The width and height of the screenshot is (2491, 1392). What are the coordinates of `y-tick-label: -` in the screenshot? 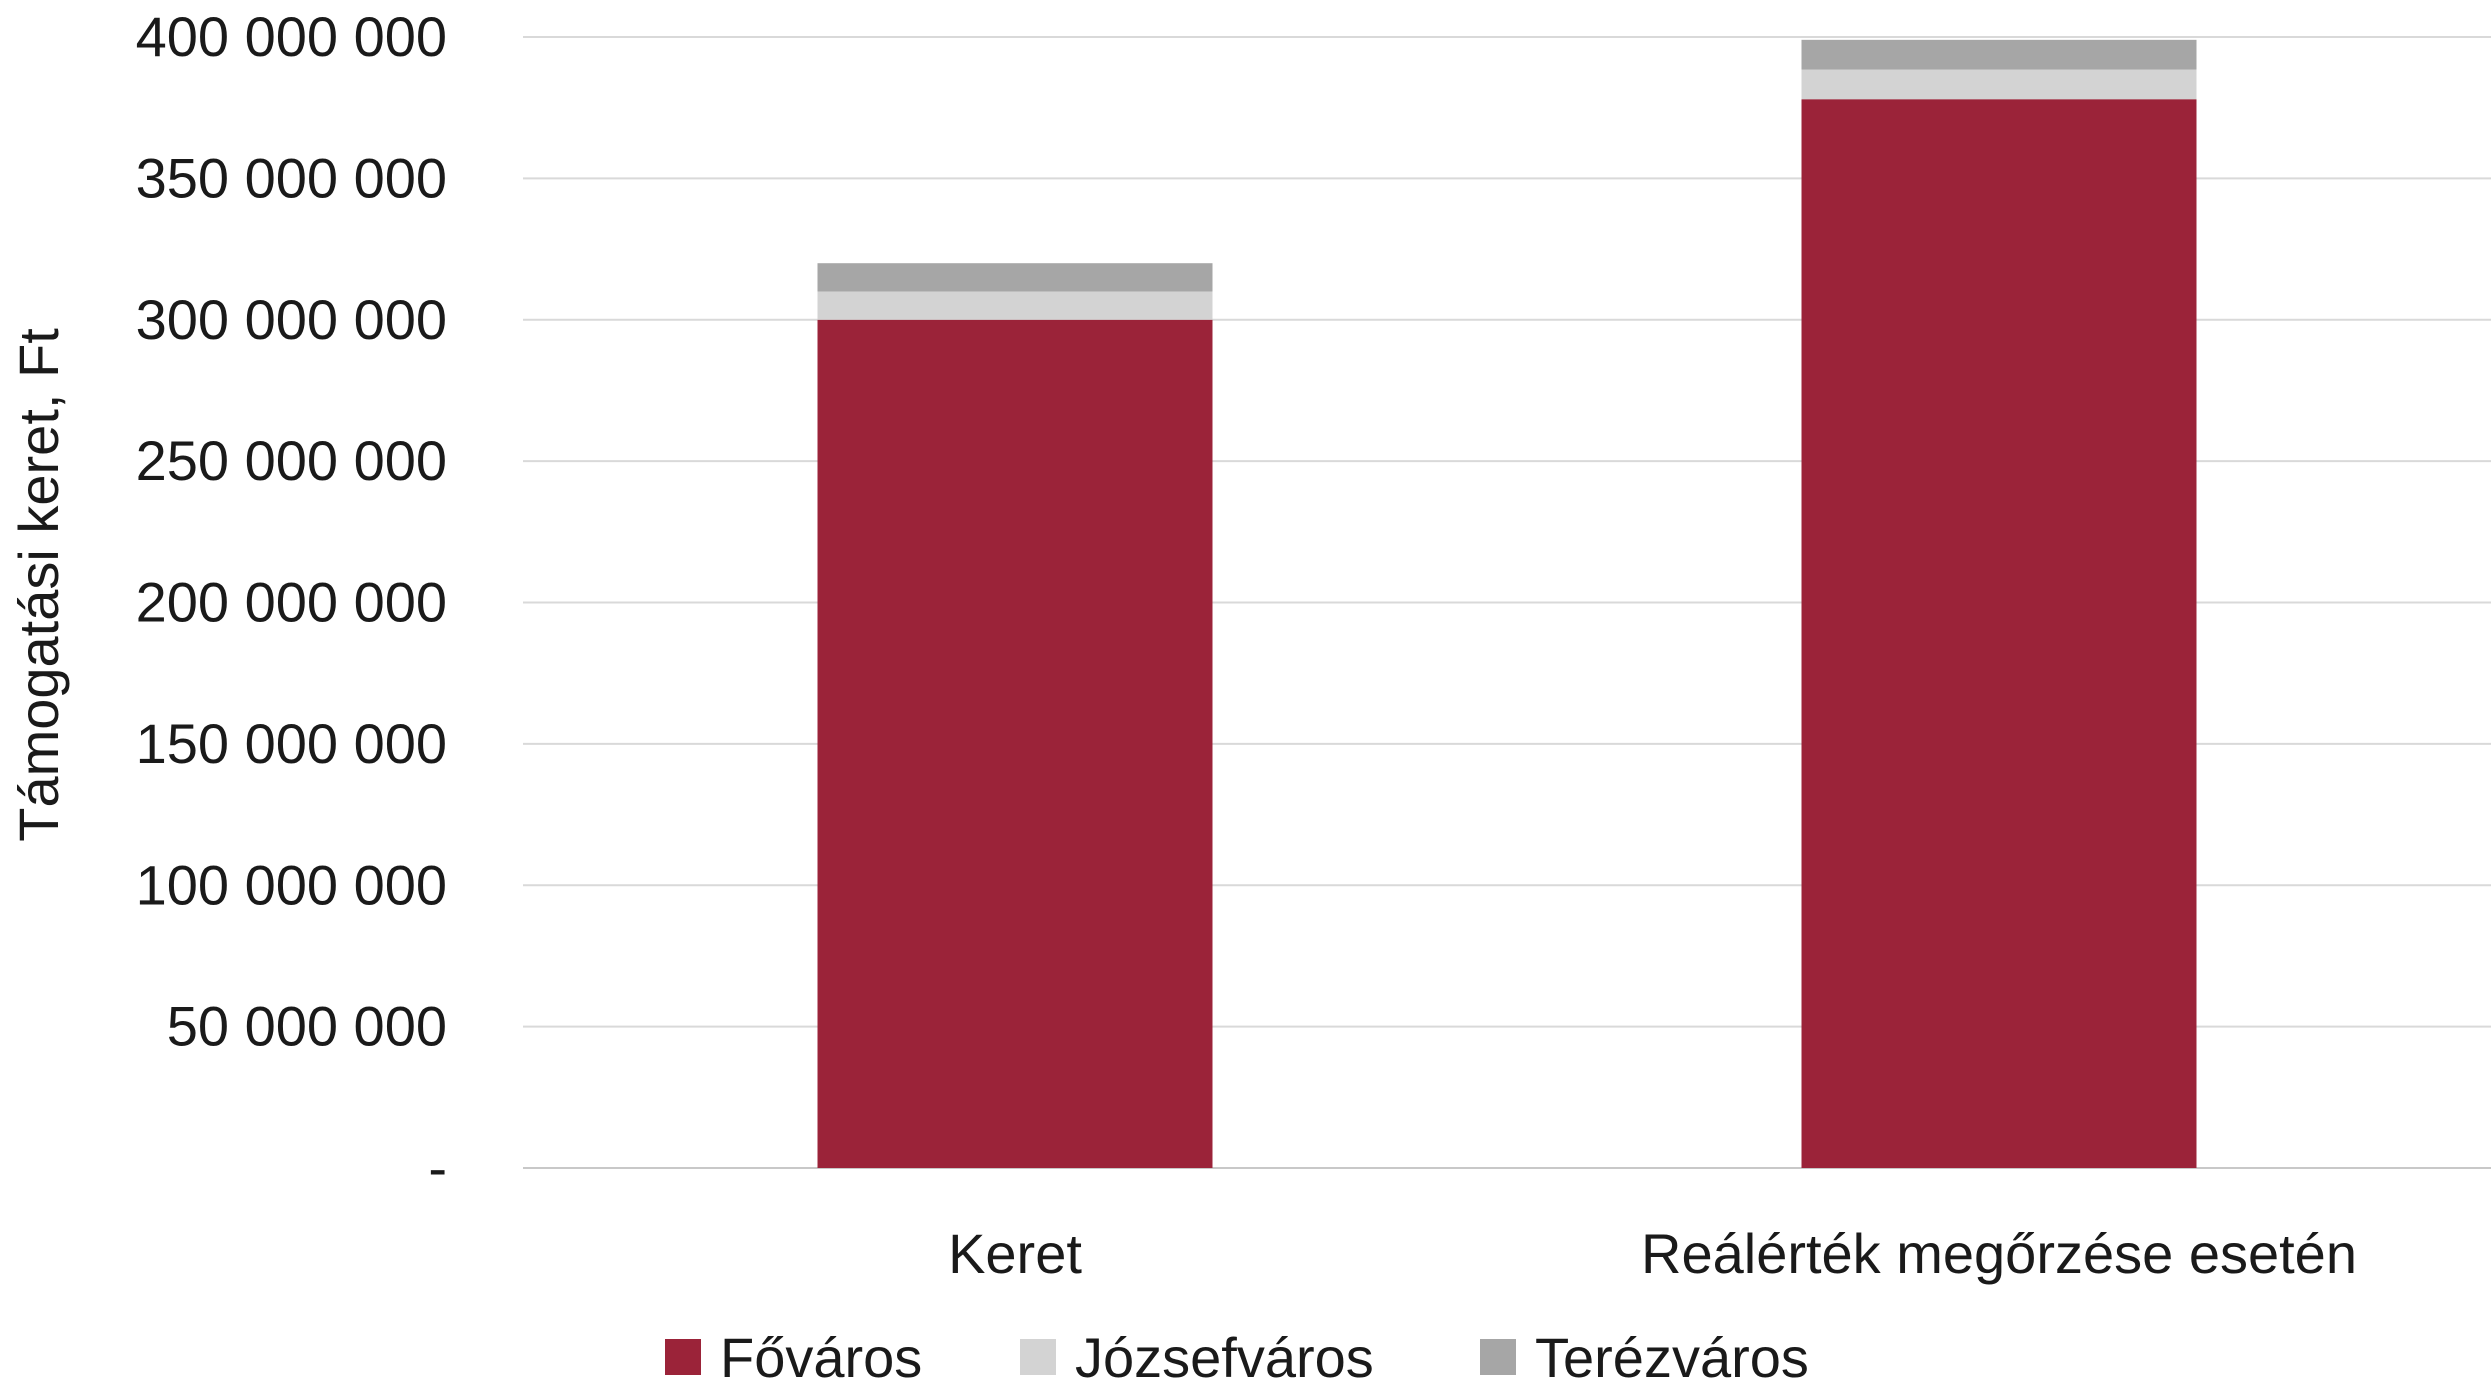 It's located at (437, 1167).